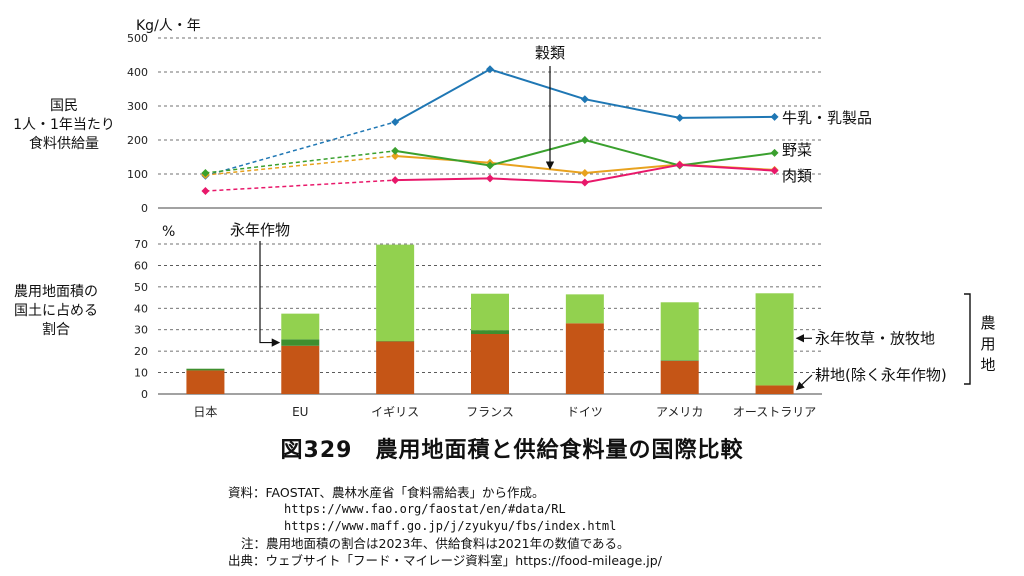 Image resolution: width=1024 pixels, height=576 pixels. Describe the element at coordinates (804, 382) in the screenshot. I see `annotation-arable-arrow` at that location.